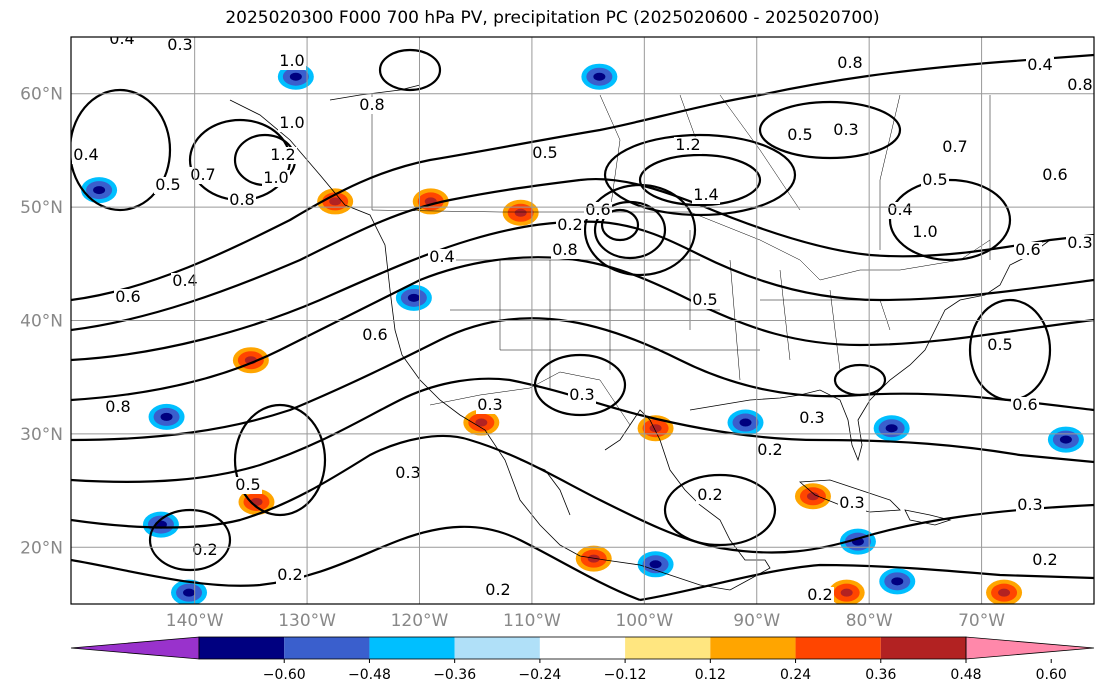 This screenshot has width=1105, height=698. I want to click on colorbar-tick-label: 0.12, so click(710, 675).